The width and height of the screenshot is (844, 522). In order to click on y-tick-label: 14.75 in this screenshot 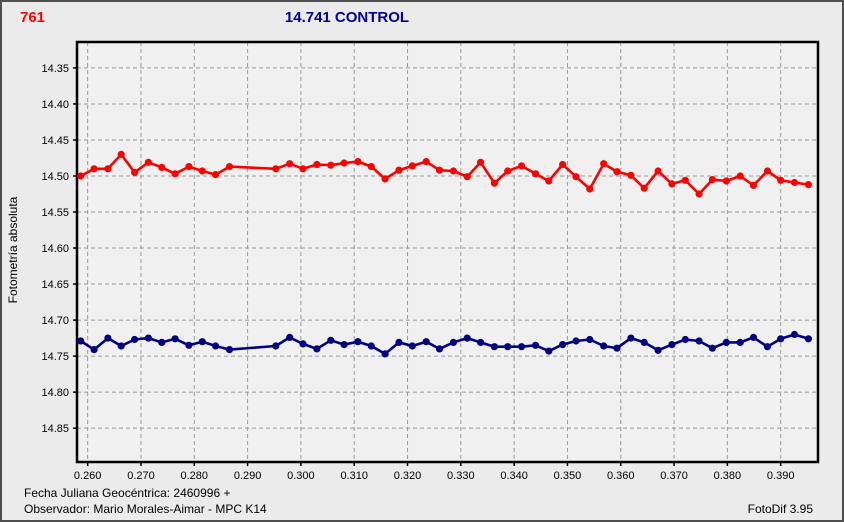, I will do `click(55, 357)`.